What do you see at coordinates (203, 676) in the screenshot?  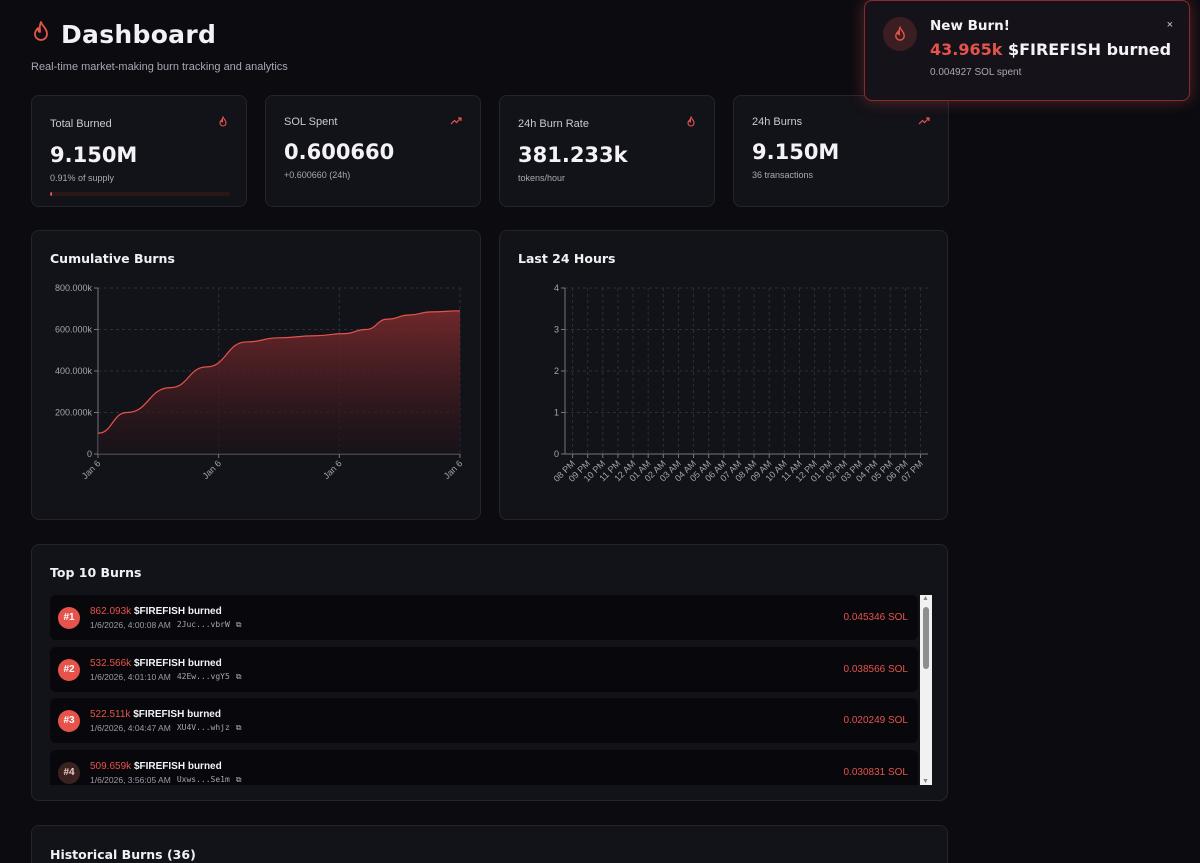 I see `tx-signature-link: 42Ew...vgY5` at bounding box center [203, 676].